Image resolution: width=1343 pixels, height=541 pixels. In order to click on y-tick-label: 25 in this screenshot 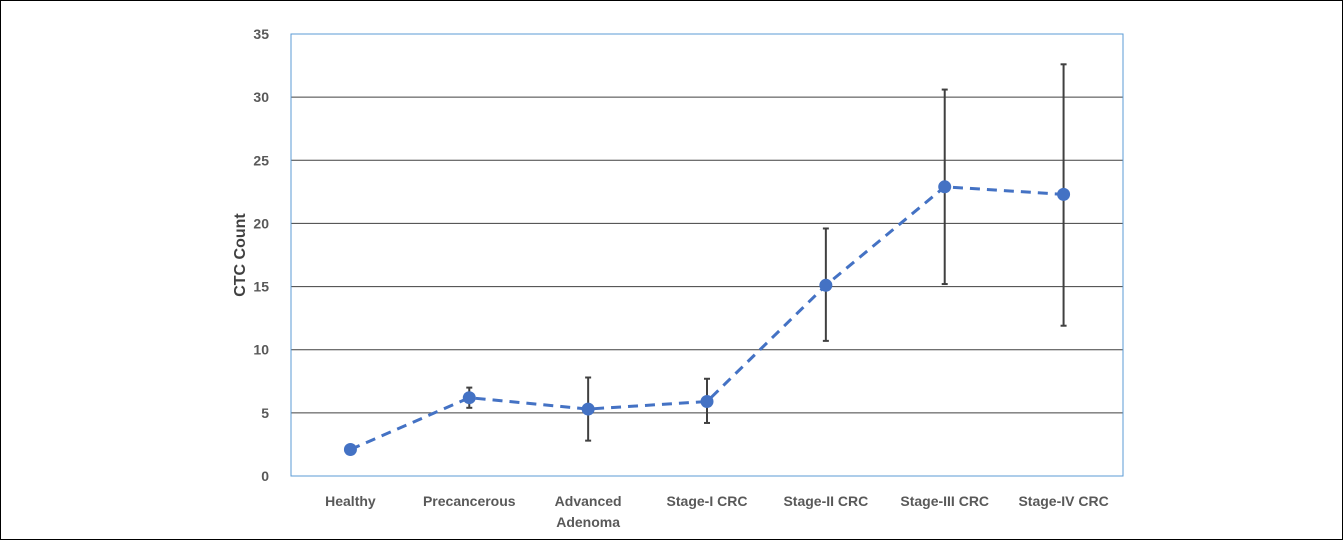, I will do `click(261, 160)`.